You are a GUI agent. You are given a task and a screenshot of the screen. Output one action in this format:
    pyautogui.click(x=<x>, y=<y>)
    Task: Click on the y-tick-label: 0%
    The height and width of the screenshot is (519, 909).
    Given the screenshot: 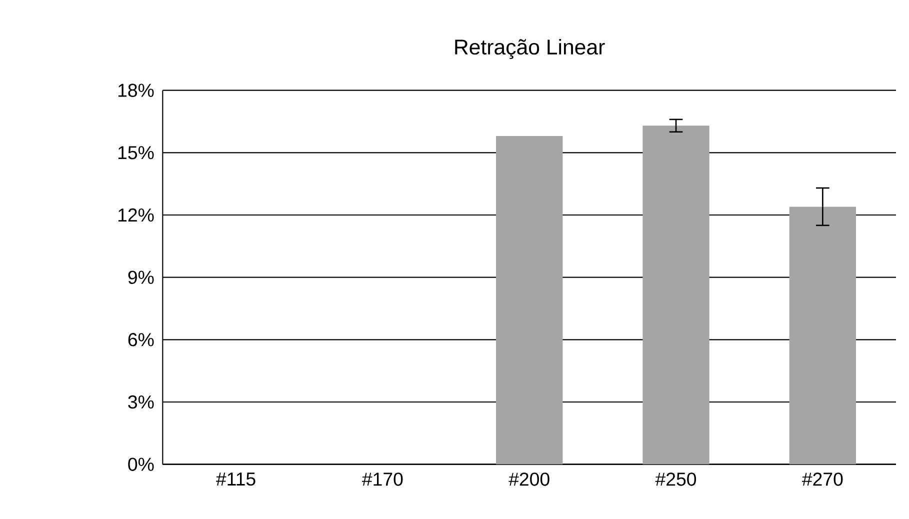 What is the action you would take?
    pyautogui.click(x=141, y=464)
    